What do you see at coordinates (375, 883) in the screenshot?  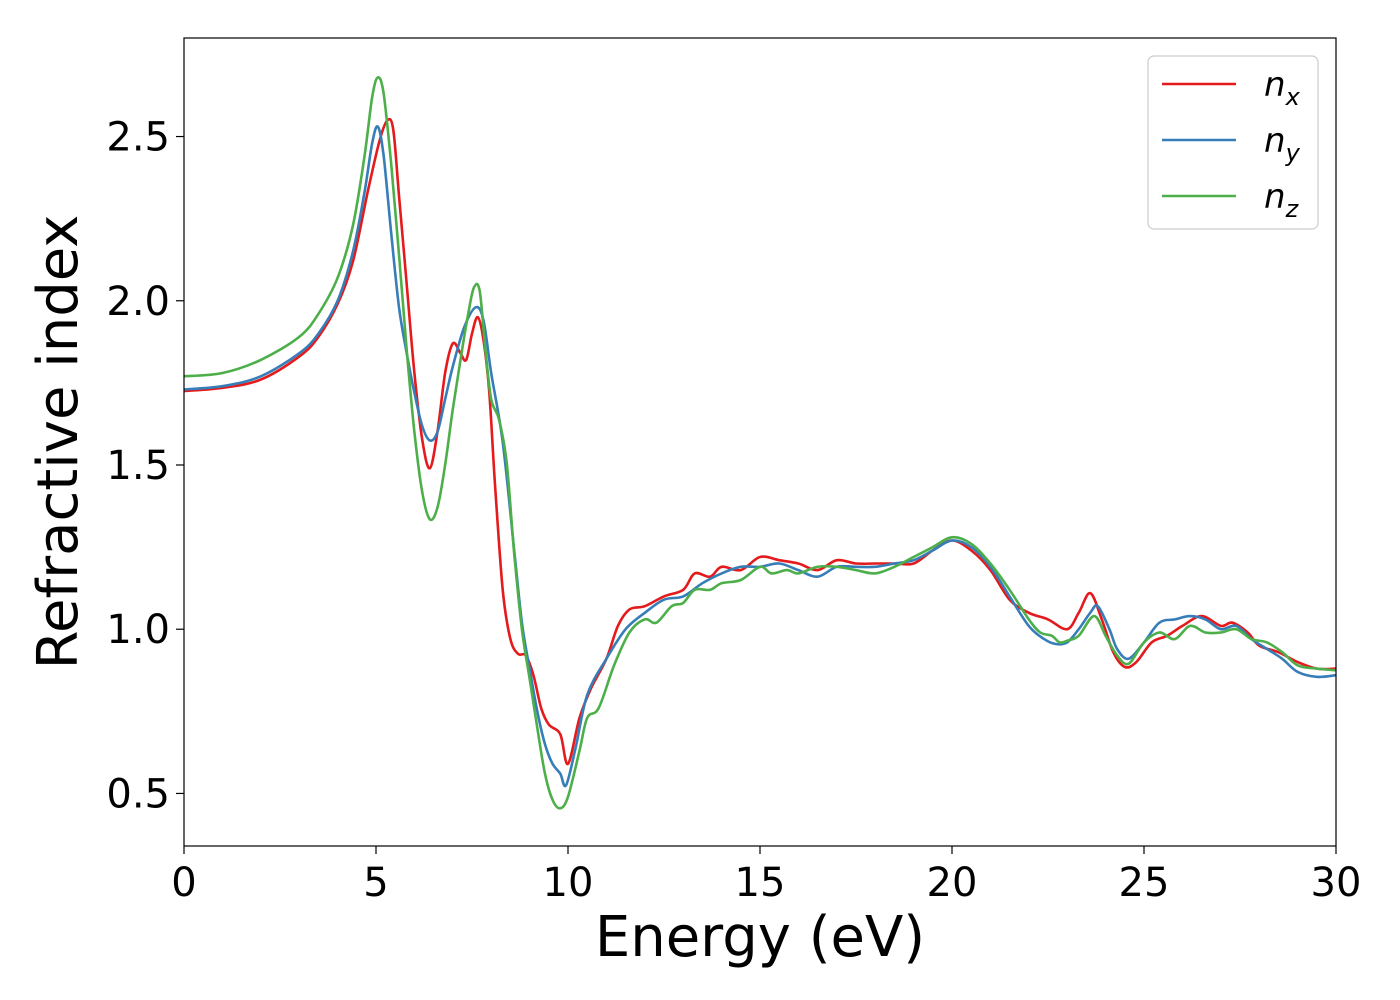 I see `x-tick-label: 5` at bounding box center [375, 883].